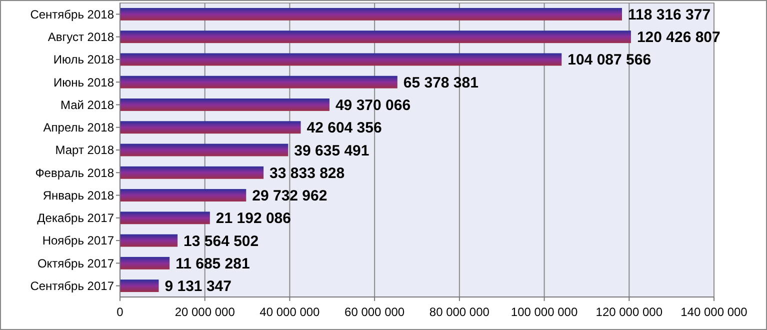  Describe the element at coordinates (87, 105) in the screenshot. I see `y-tick-label: Май 2018` at that location.